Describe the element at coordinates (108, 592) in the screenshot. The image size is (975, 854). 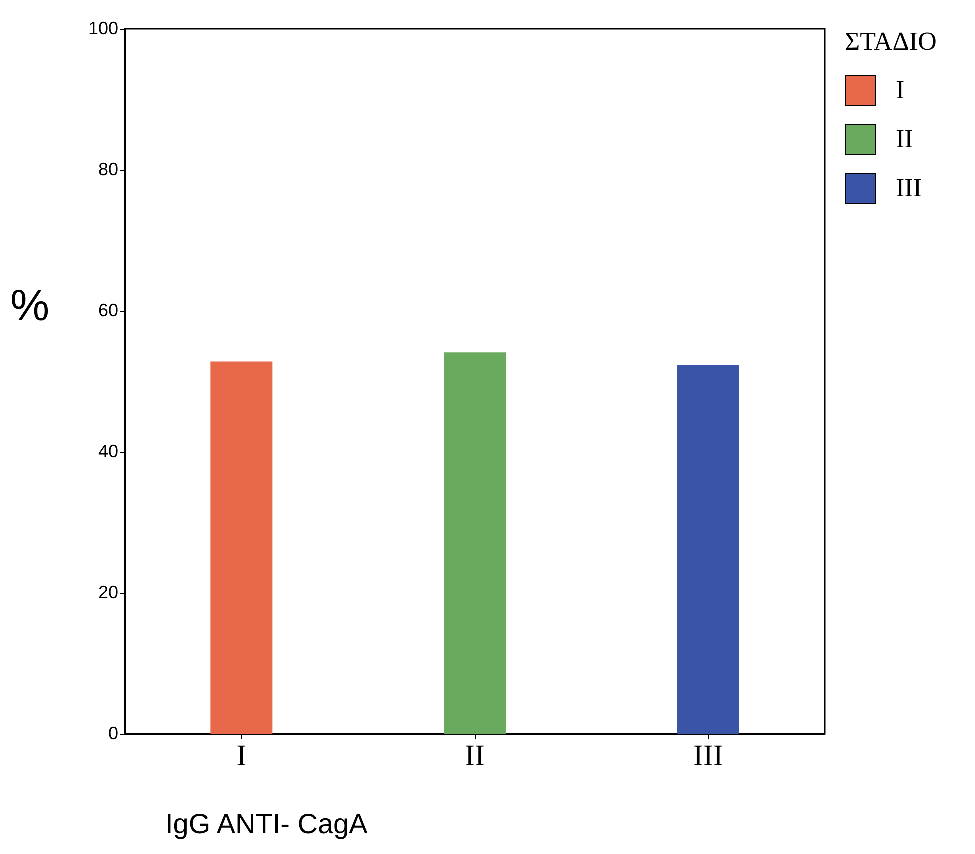
I see `y-tick-label: 20` at that location.